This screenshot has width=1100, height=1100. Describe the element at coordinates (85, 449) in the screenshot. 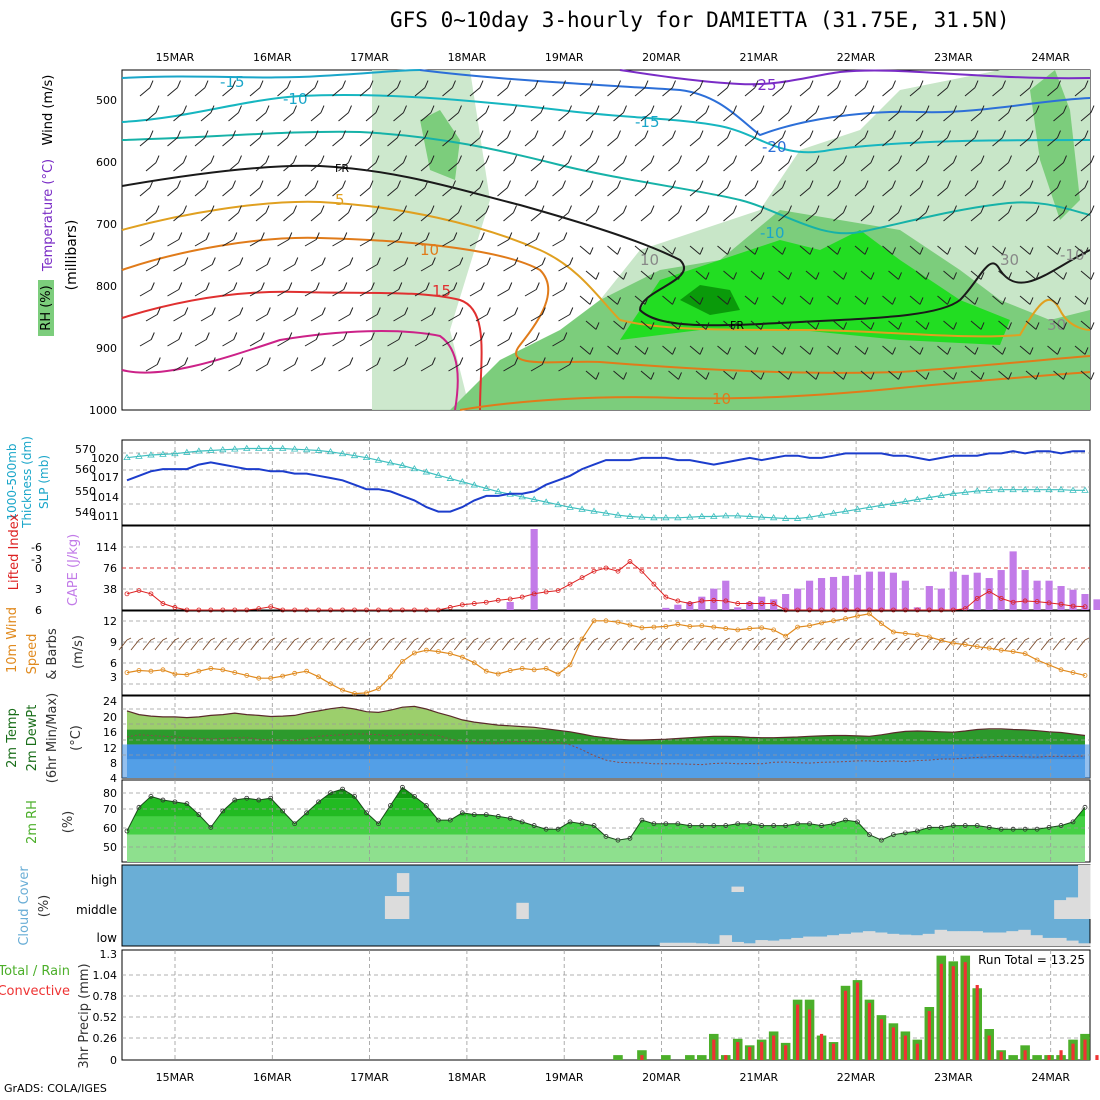

I see `axis-tick-label: 570` at that location.